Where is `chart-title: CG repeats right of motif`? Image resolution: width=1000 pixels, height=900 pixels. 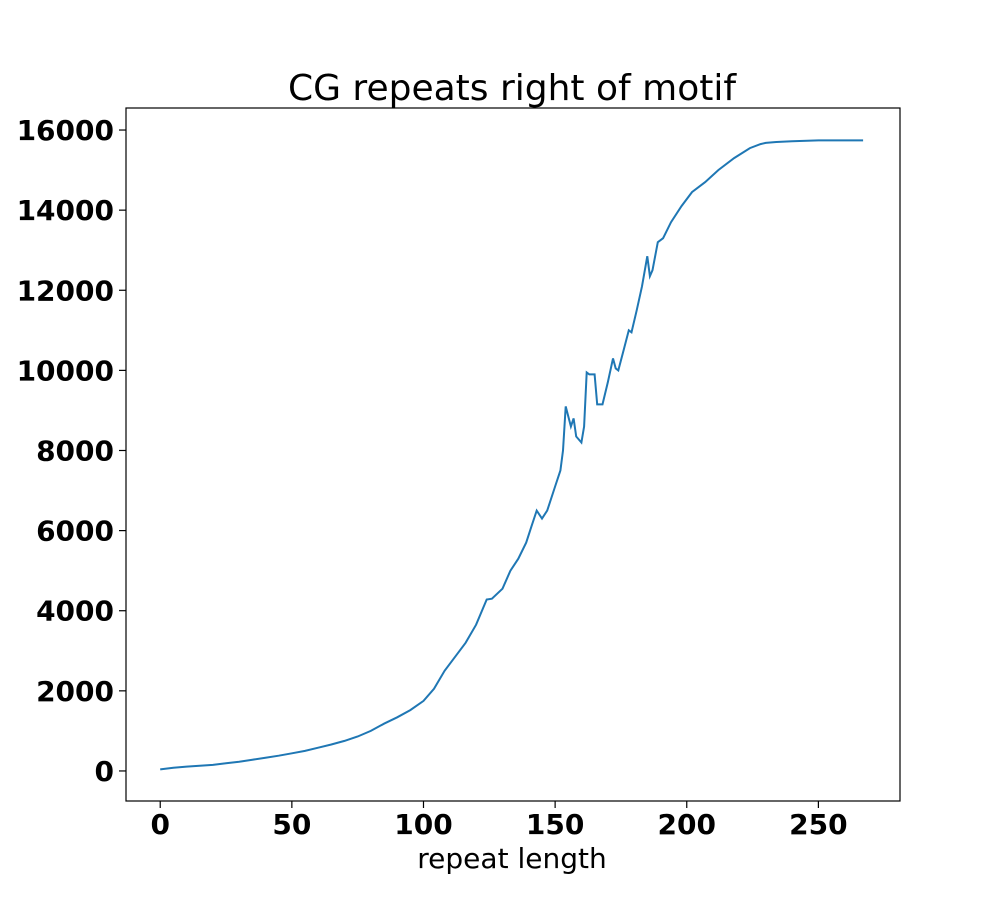 chart-title: CG repeats right of motif is located at coordinates (512, 88).